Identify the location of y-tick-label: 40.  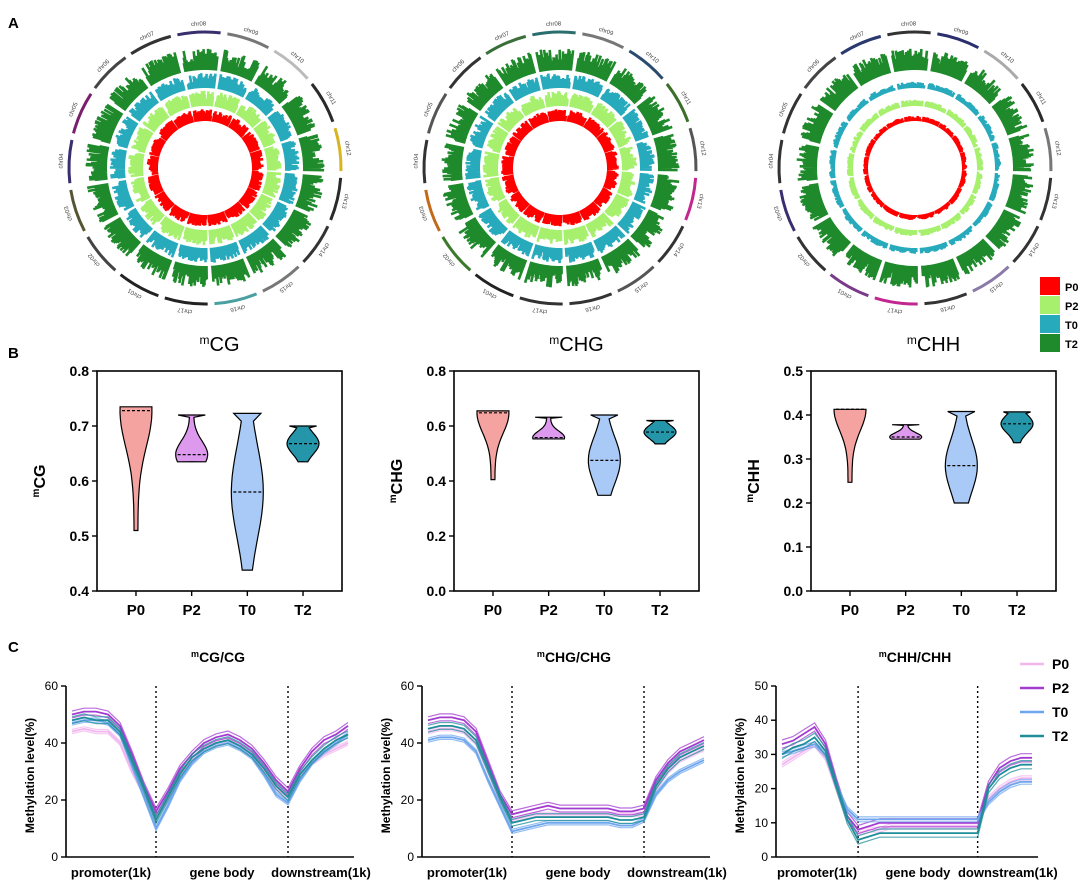
(762, 720).